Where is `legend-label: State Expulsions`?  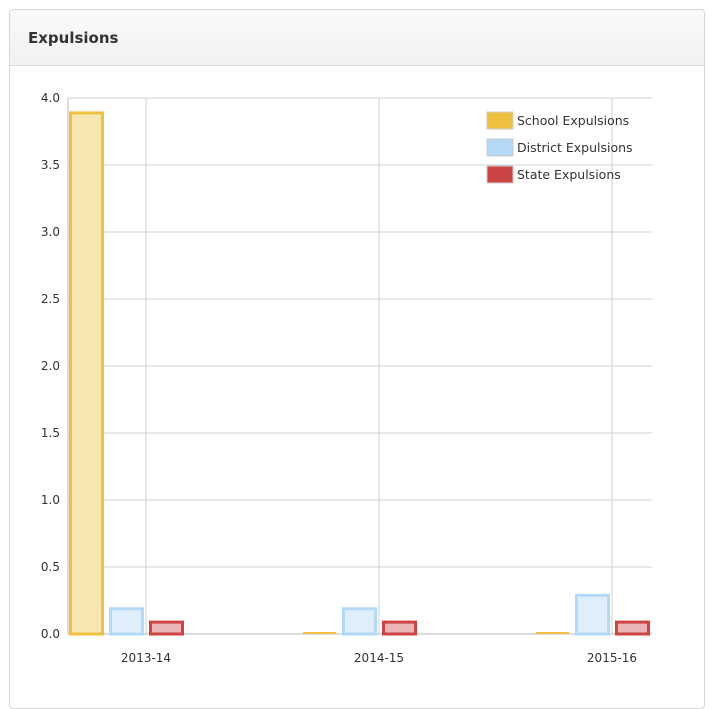 legend-label: State Expulsions is located at coordinates (569, 174).